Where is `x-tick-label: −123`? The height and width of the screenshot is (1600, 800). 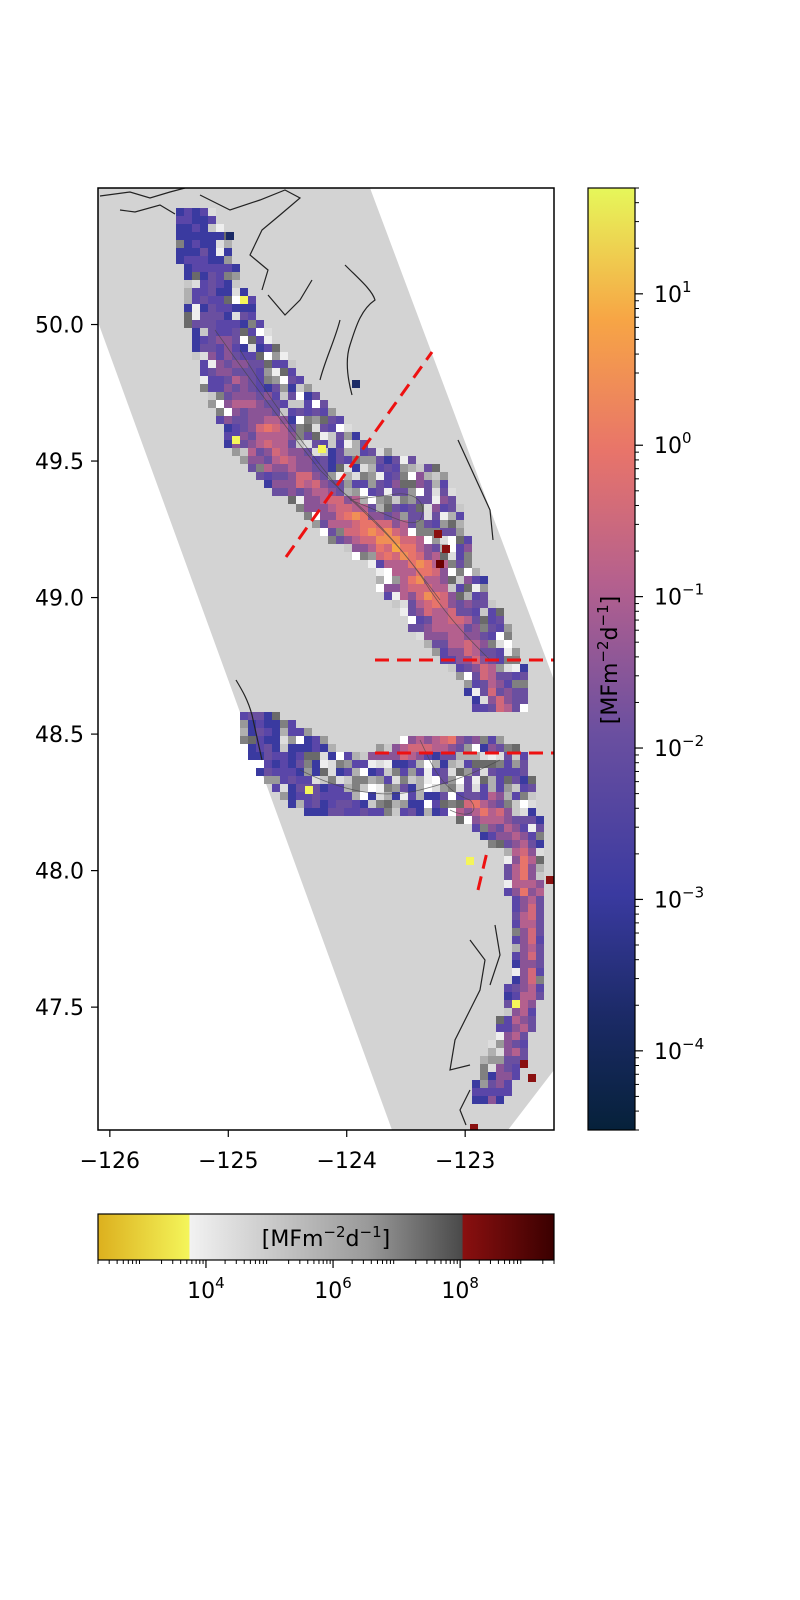 x-tick-label: −123 is located at coordinates (465, 1161).